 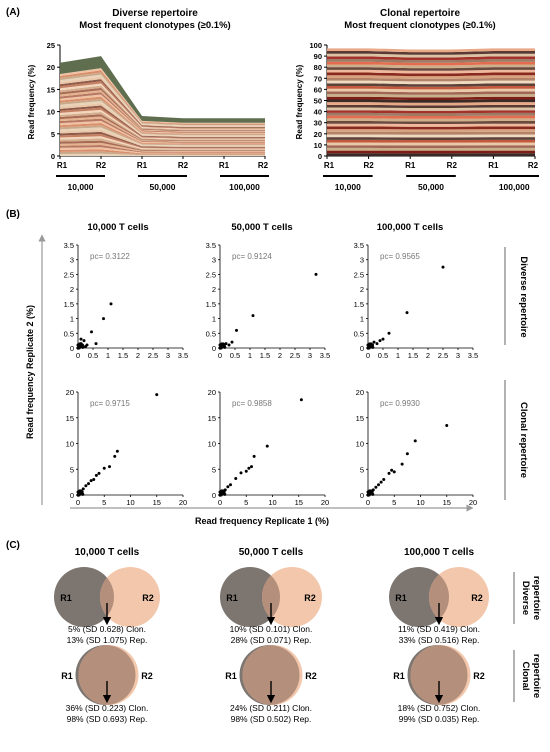 What do you see at coordinates (214, 469) in the screenshot?
I see `y-tick-label: 5` at bounding box center [214, 469].